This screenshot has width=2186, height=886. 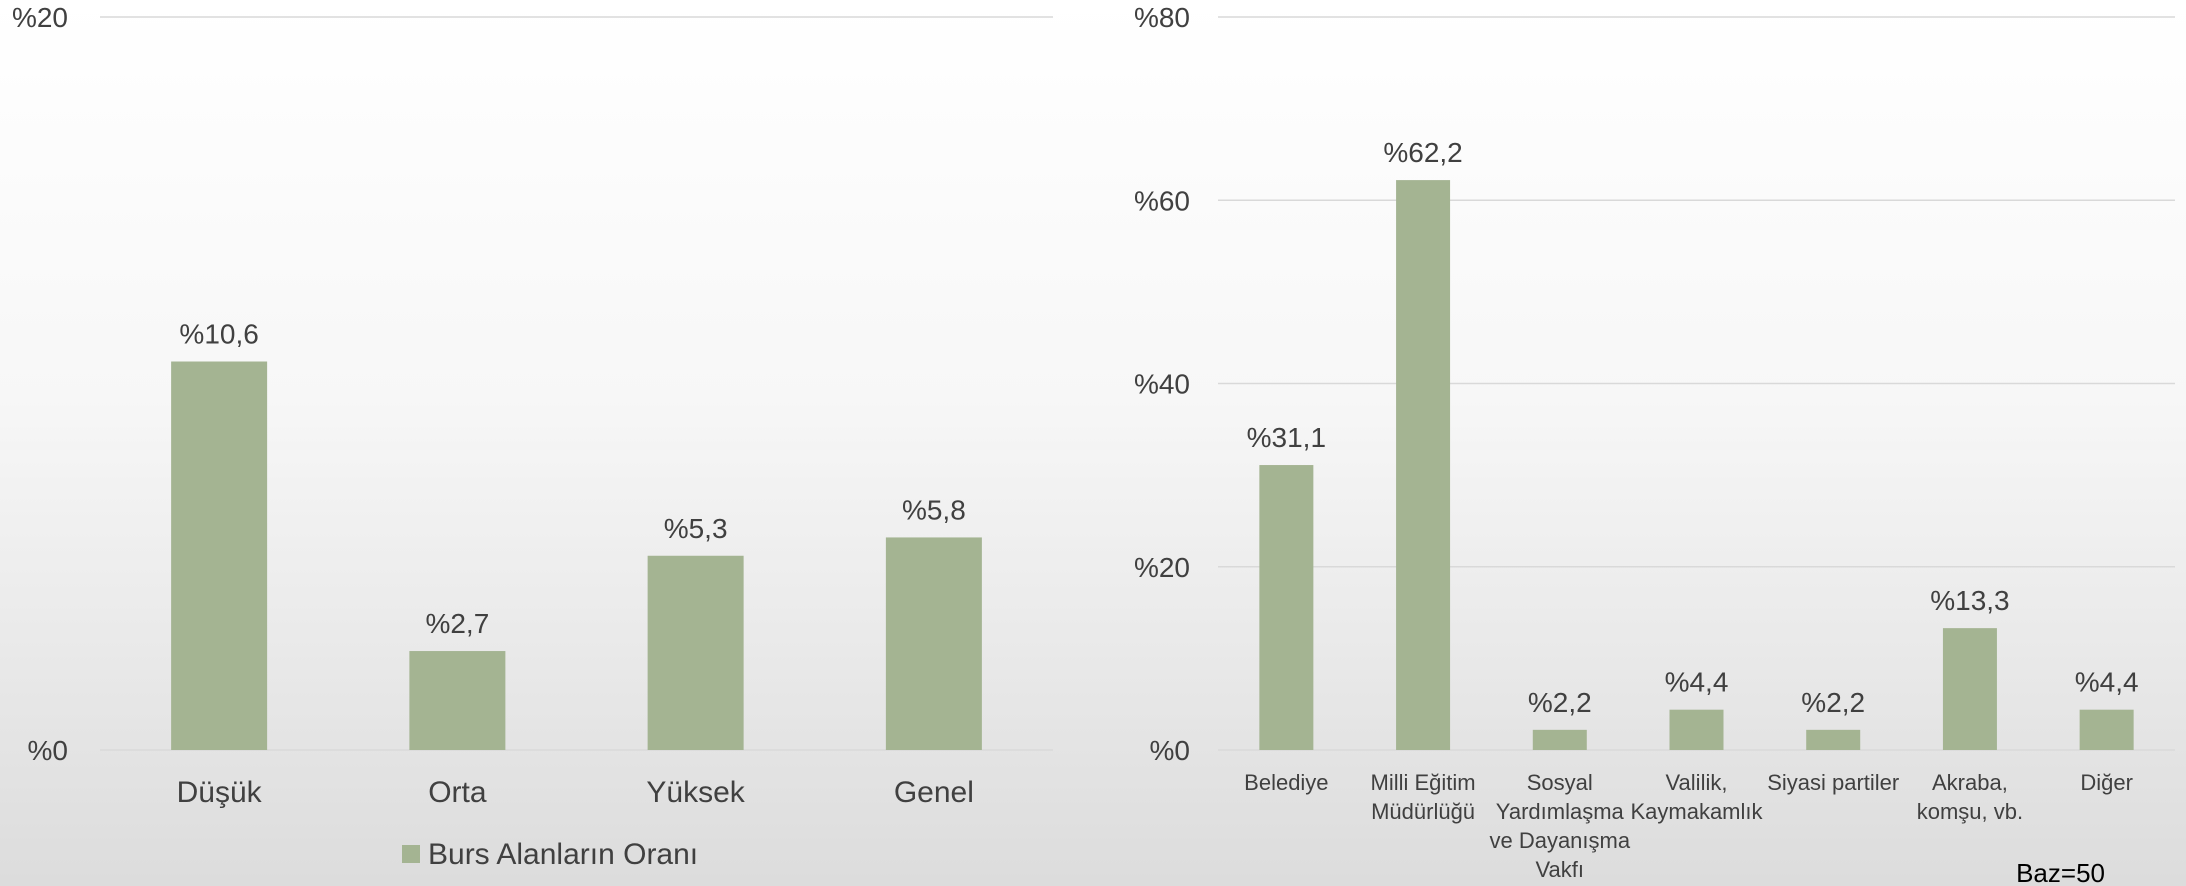 I want to click on data-label: %5,3, so click(x=696, y=528).